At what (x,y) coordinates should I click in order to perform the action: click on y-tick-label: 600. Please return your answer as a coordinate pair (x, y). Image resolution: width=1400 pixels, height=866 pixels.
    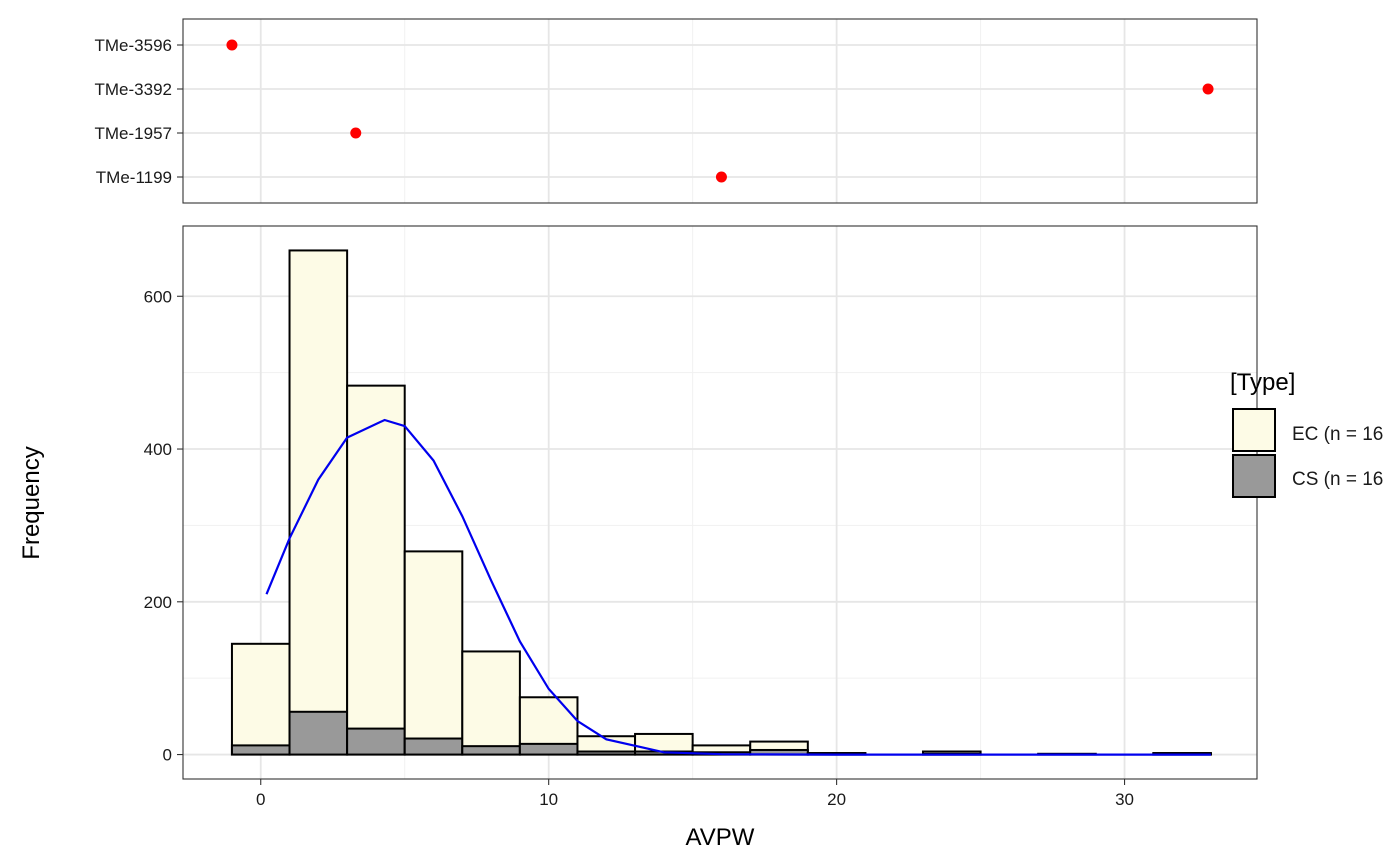
    Looking at the image, I should click on (158, 296).